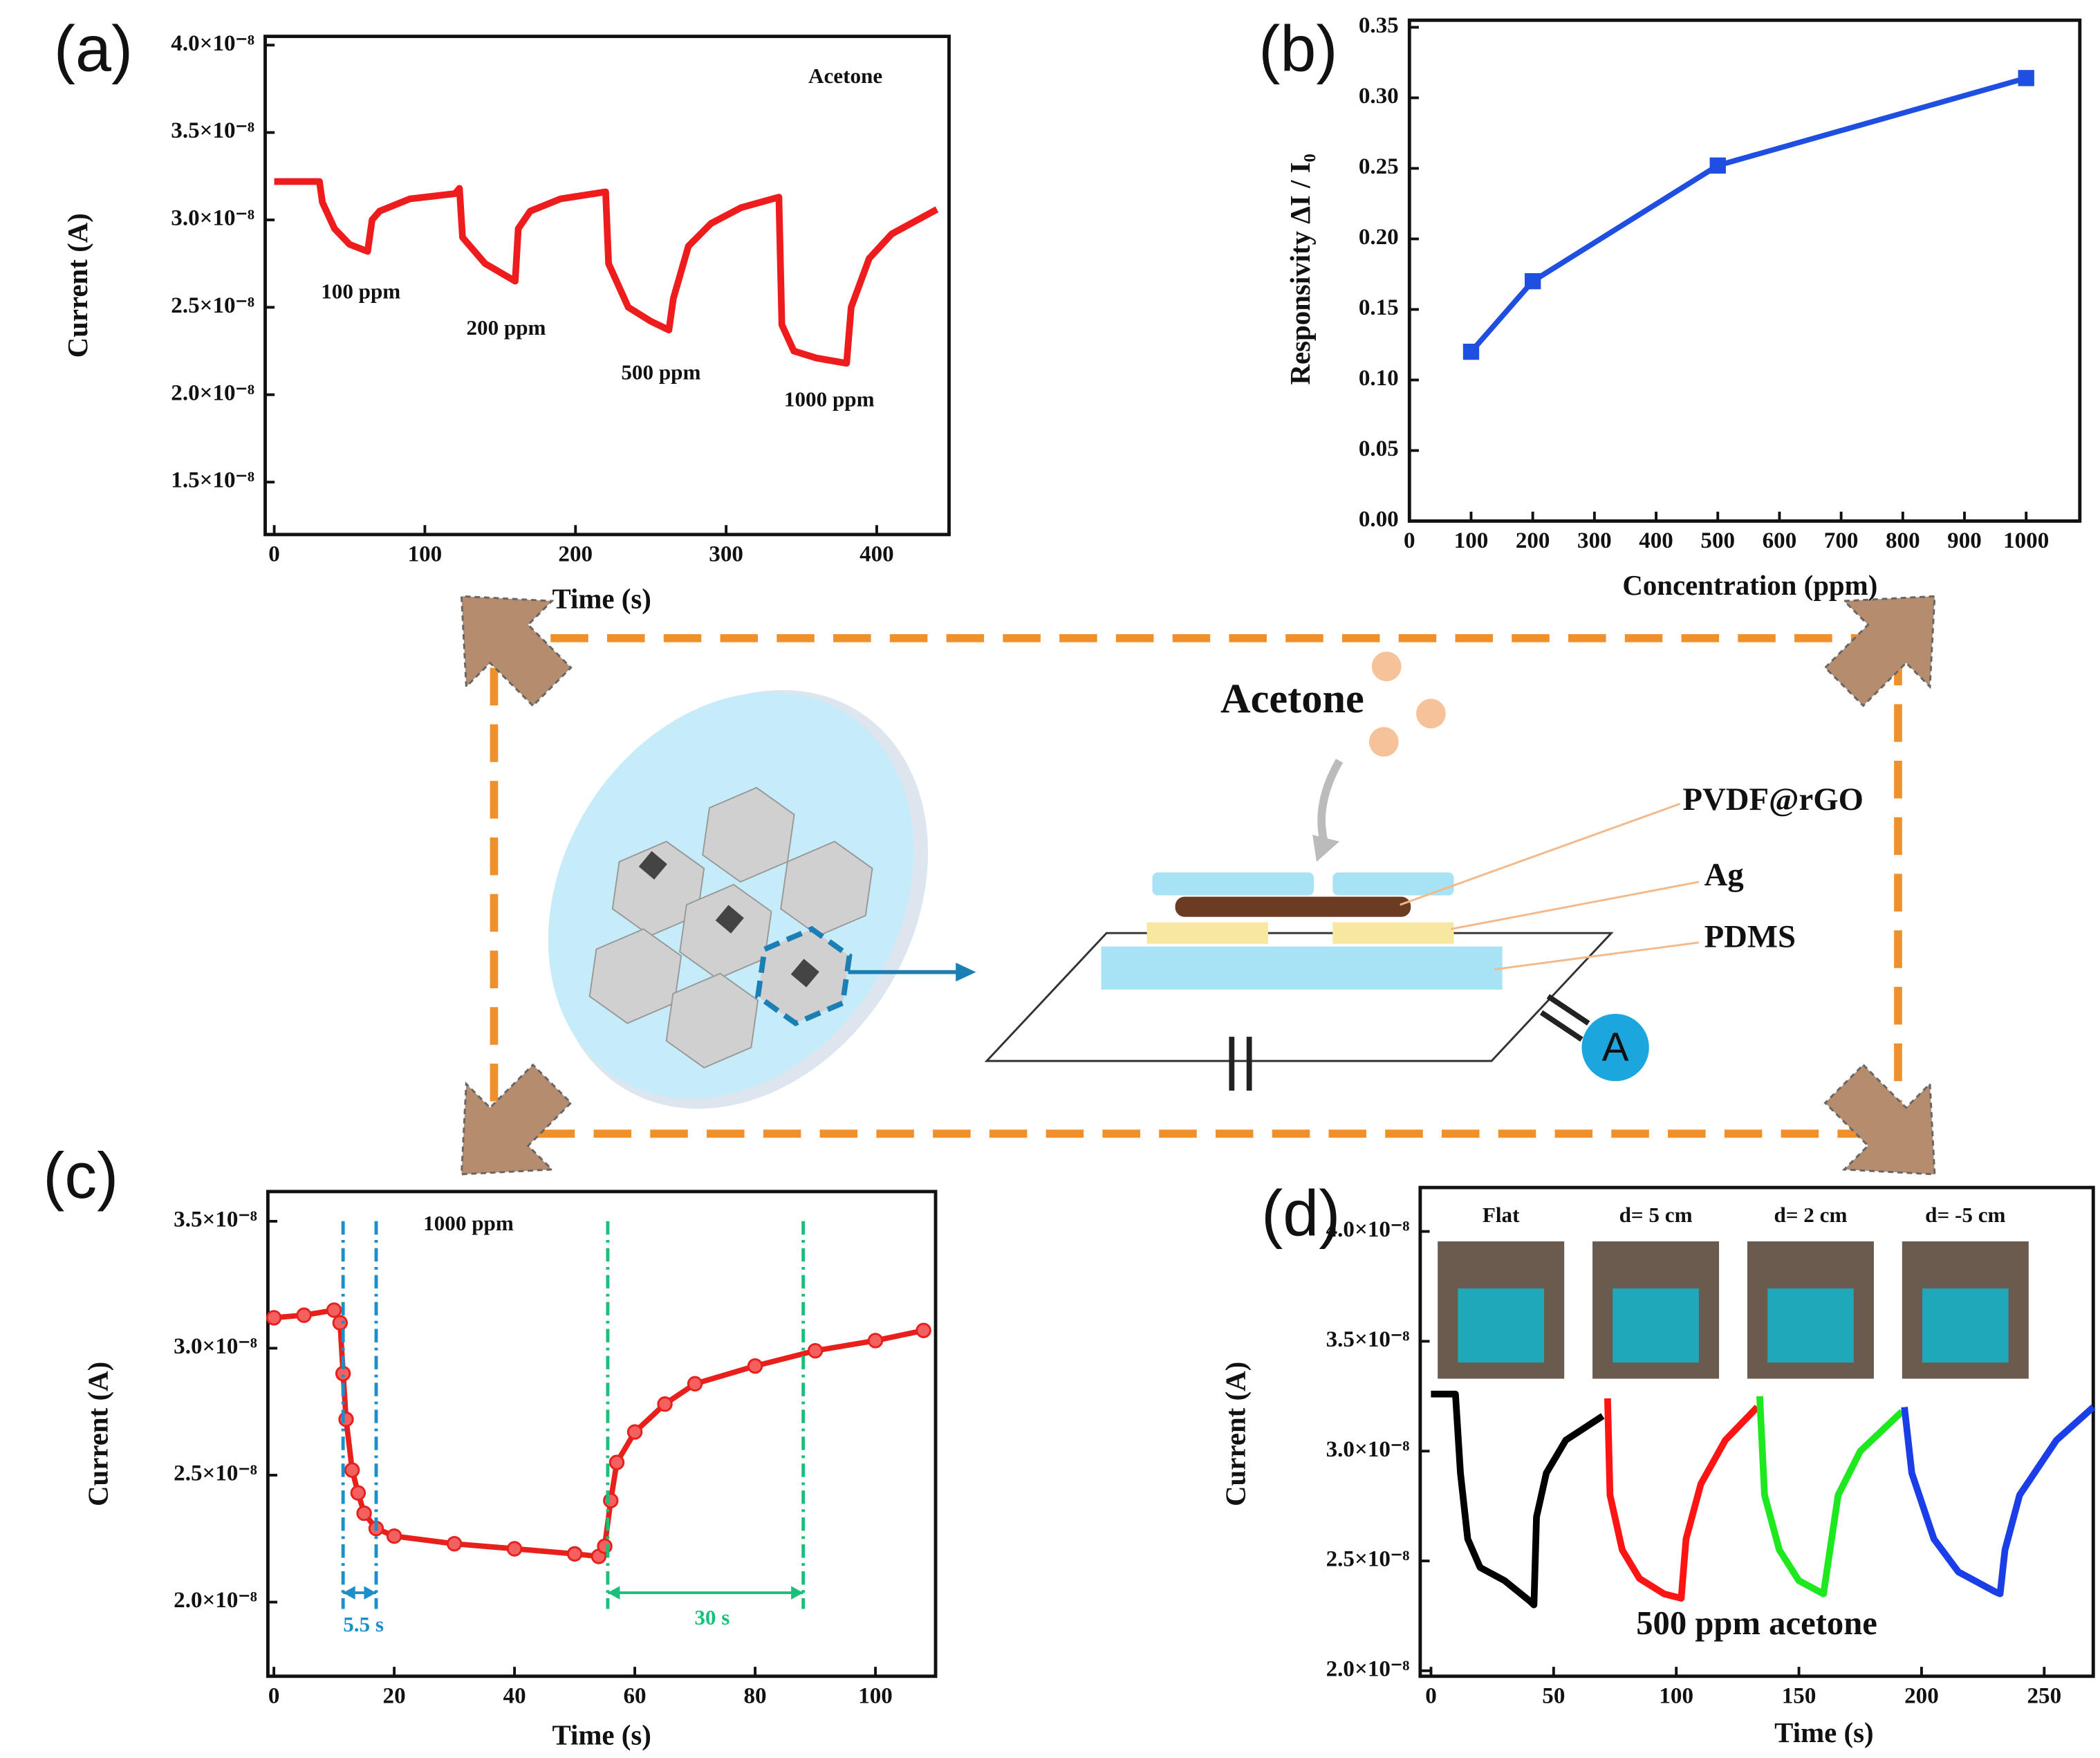  What do you see at coordinates (1656, 1215) in the screenshot?
I see `legend-label: d= 5 cm` at bounding box center [1656, 1215].